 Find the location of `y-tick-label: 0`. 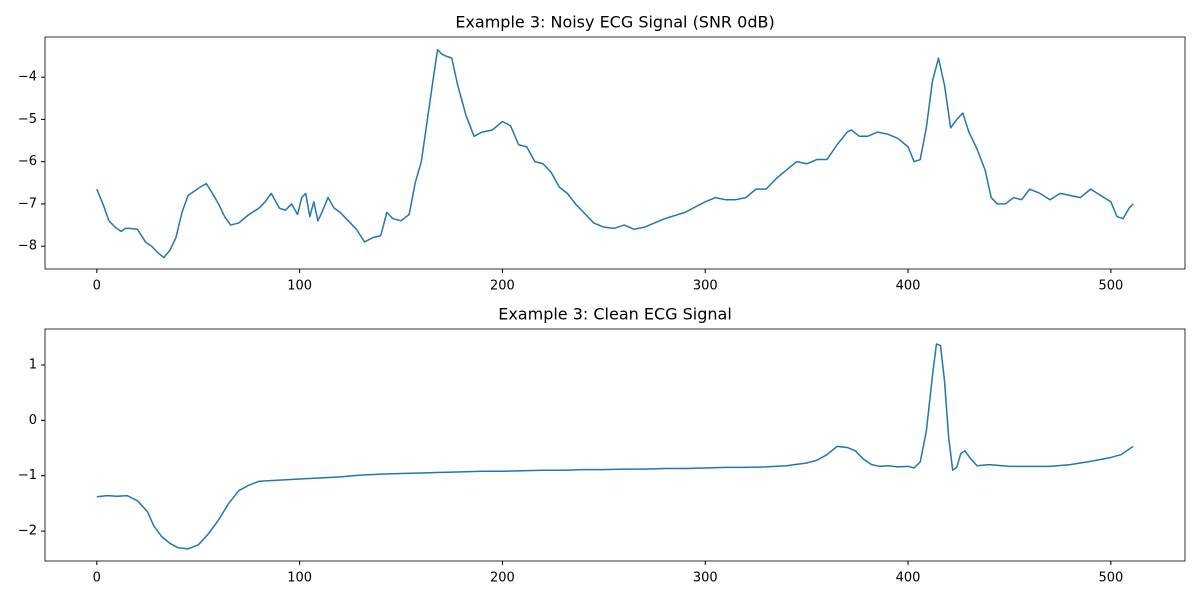

y-tick-label: 0 is located at coordinates (33, 420).